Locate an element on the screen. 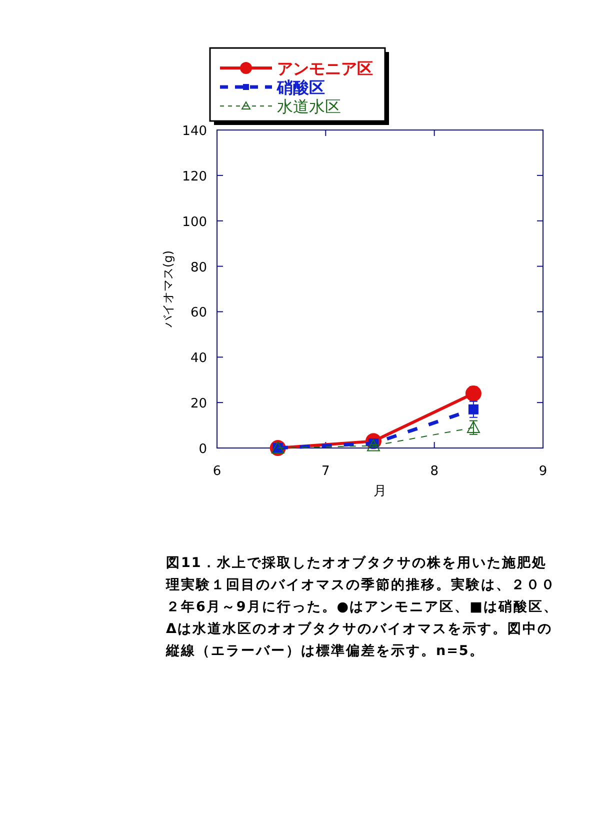 The width and height of the screenshot is (594, 840). y-tick-label: 100 is located at coordinates (194, 222).